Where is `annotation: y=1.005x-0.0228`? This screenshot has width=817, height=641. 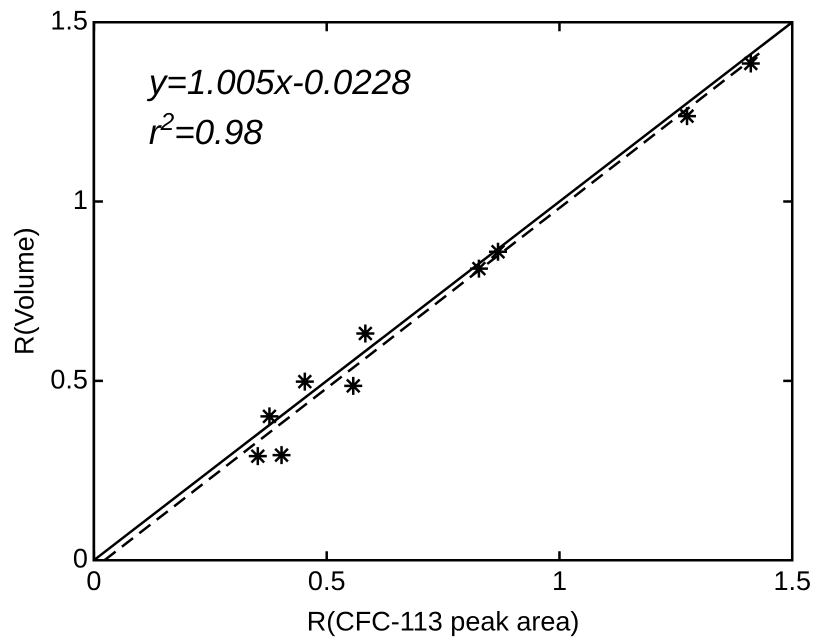
annotation: y=1.005x-0.0228 is located at coordinates (279, 82).